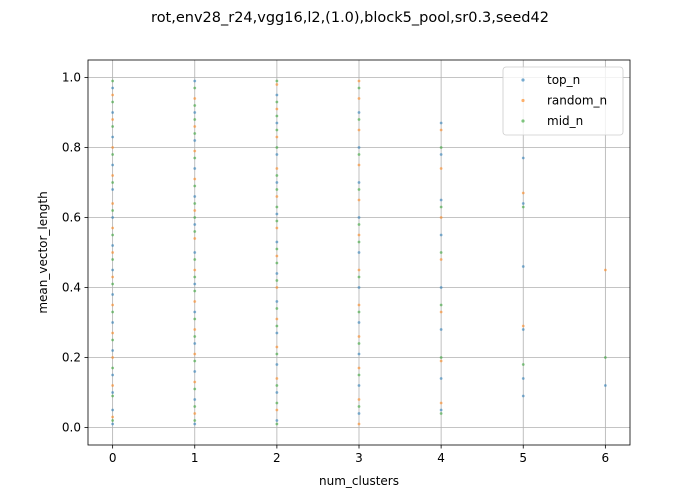 The height and width of the screenshot is (500, 700). What do you see at coordinates (43, 252) in the screenshot?
I see `y-axis-label: mean_vector_length` at bounding box center [43, 252].